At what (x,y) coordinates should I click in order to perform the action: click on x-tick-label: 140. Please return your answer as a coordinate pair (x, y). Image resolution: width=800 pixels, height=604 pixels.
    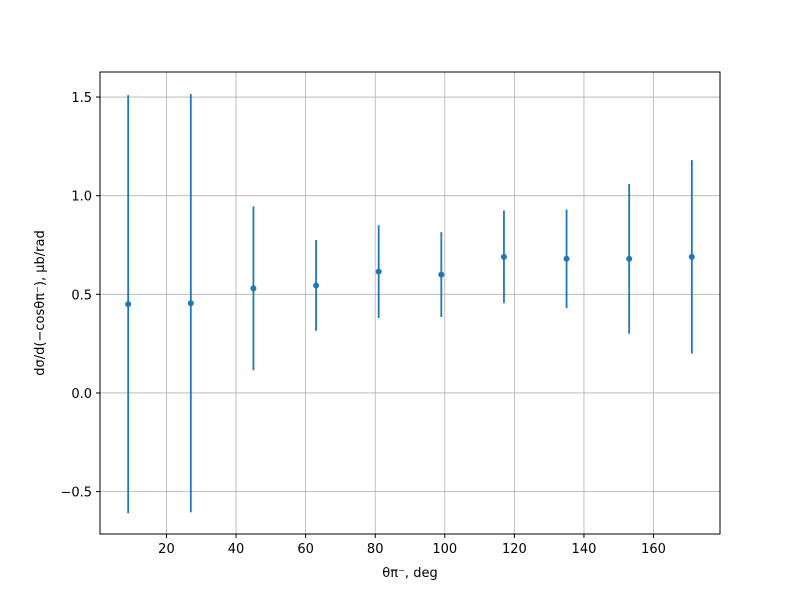
    Looking at the image, I should click on (584, 549).